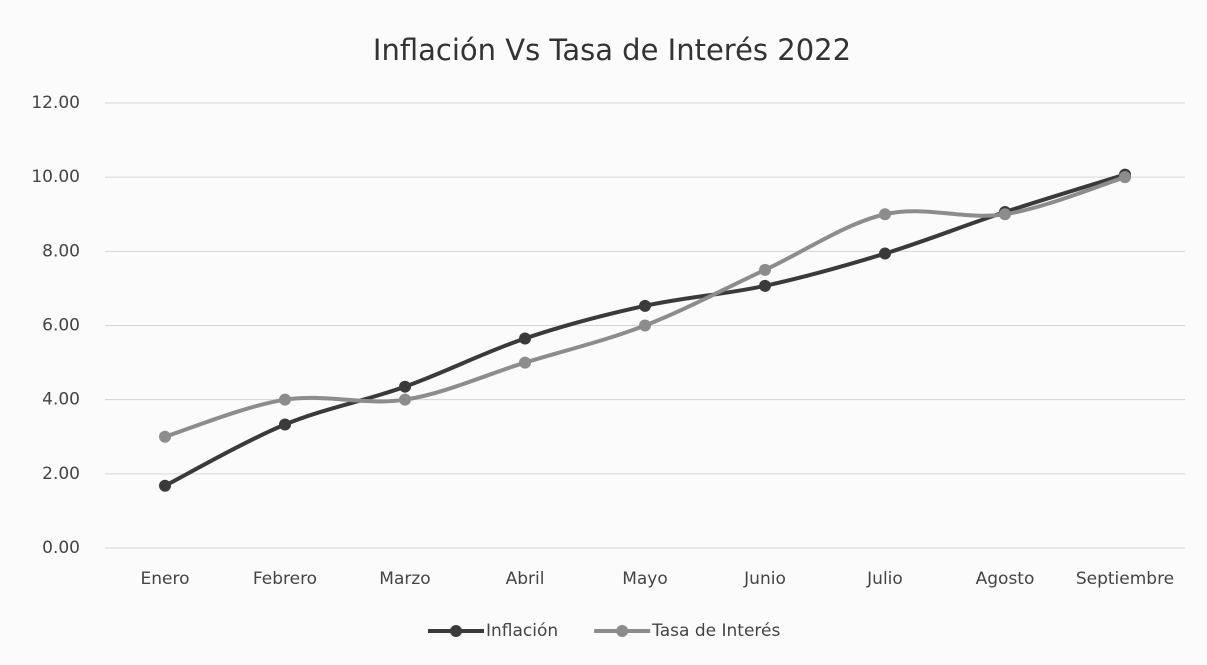 Image resolution: width=1207 pixels, height=665 pixels. What do you see at coordinates (61, 400) in the screenshot?
I see `y-tick-label: 4.00` at bounding box center [61, 400].